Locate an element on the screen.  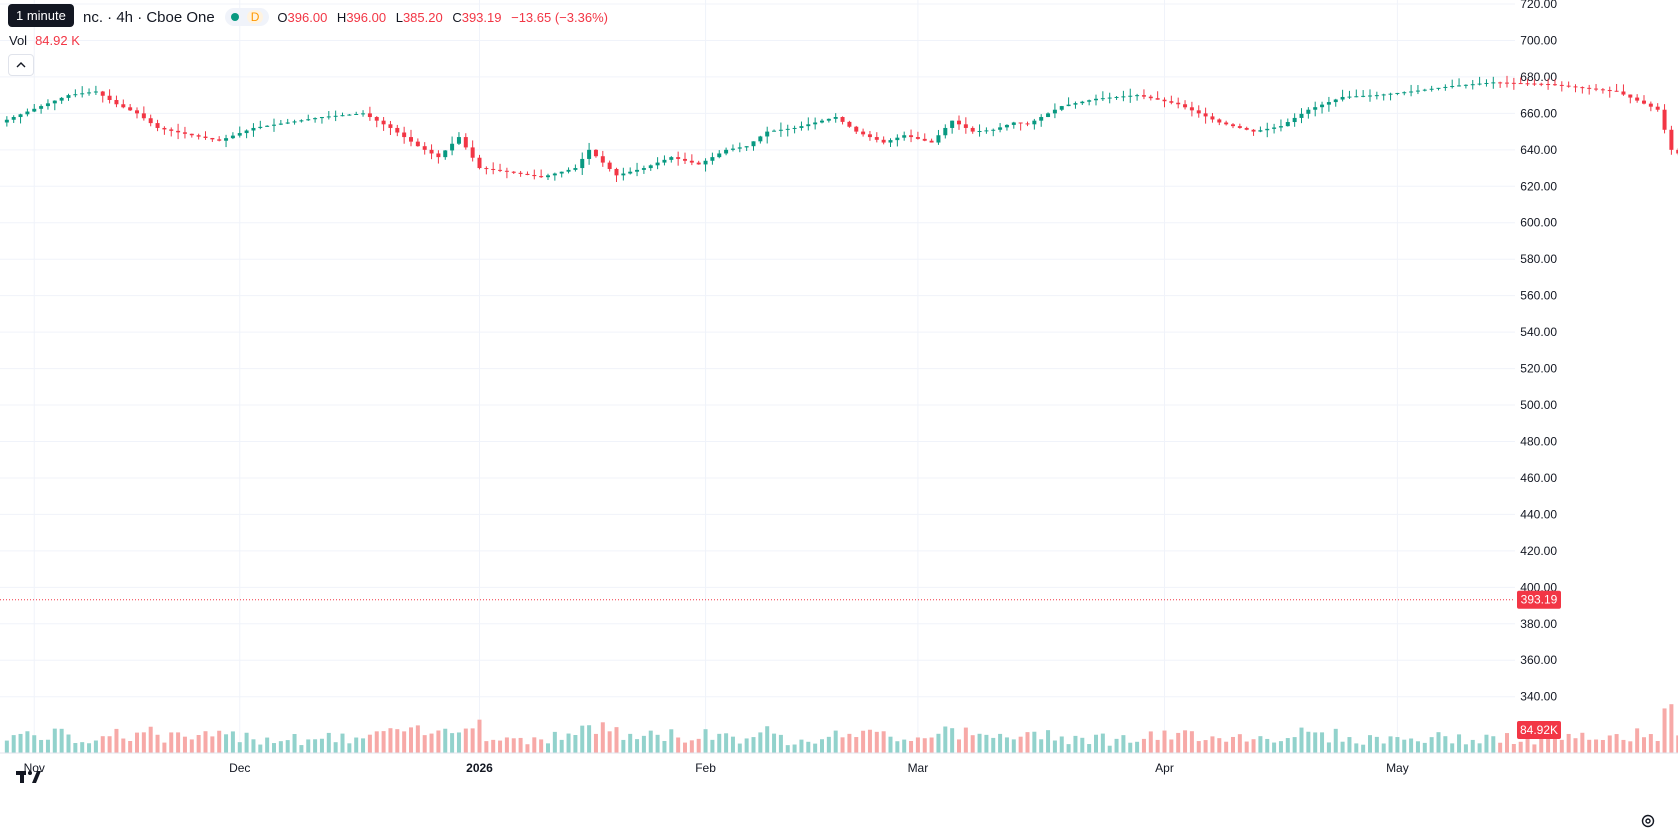
change-value: −13.65 (−3.36%) is located at coordinates (559, 17).